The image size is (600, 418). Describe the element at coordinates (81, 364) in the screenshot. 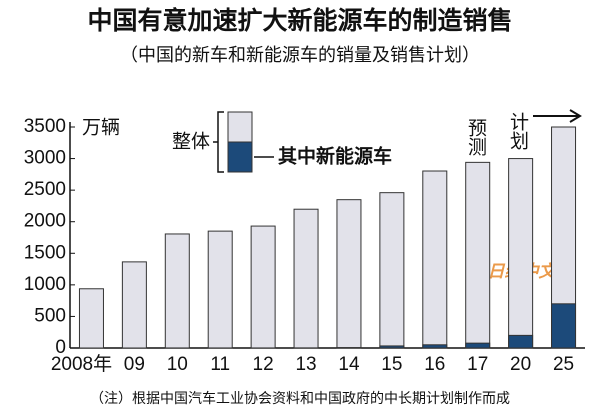

I see `x-tick-label: 2008年` at that location.